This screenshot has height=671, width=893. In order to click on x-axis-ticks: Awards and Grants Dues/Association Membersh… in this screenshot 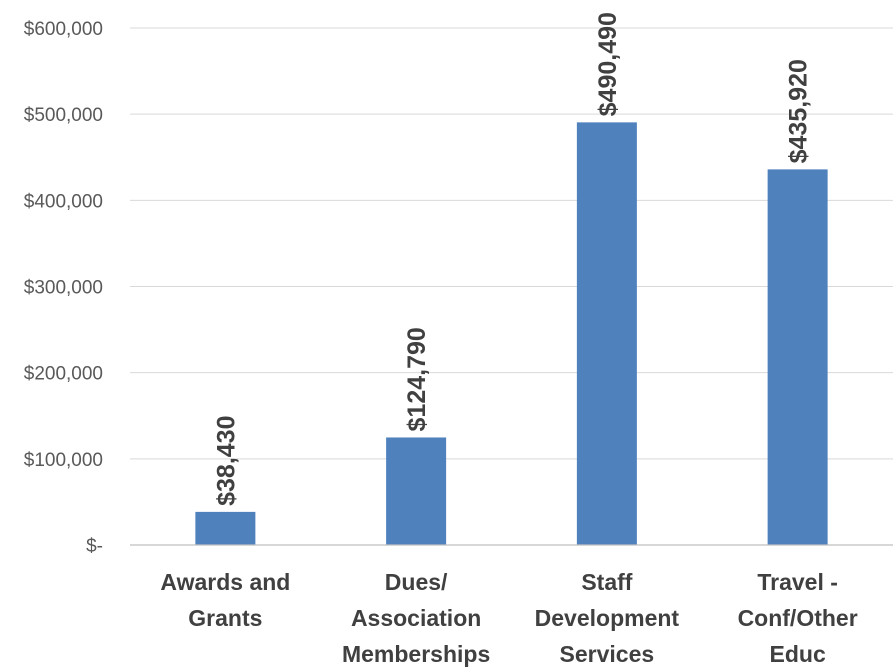, I will do `click(508, 618)`.